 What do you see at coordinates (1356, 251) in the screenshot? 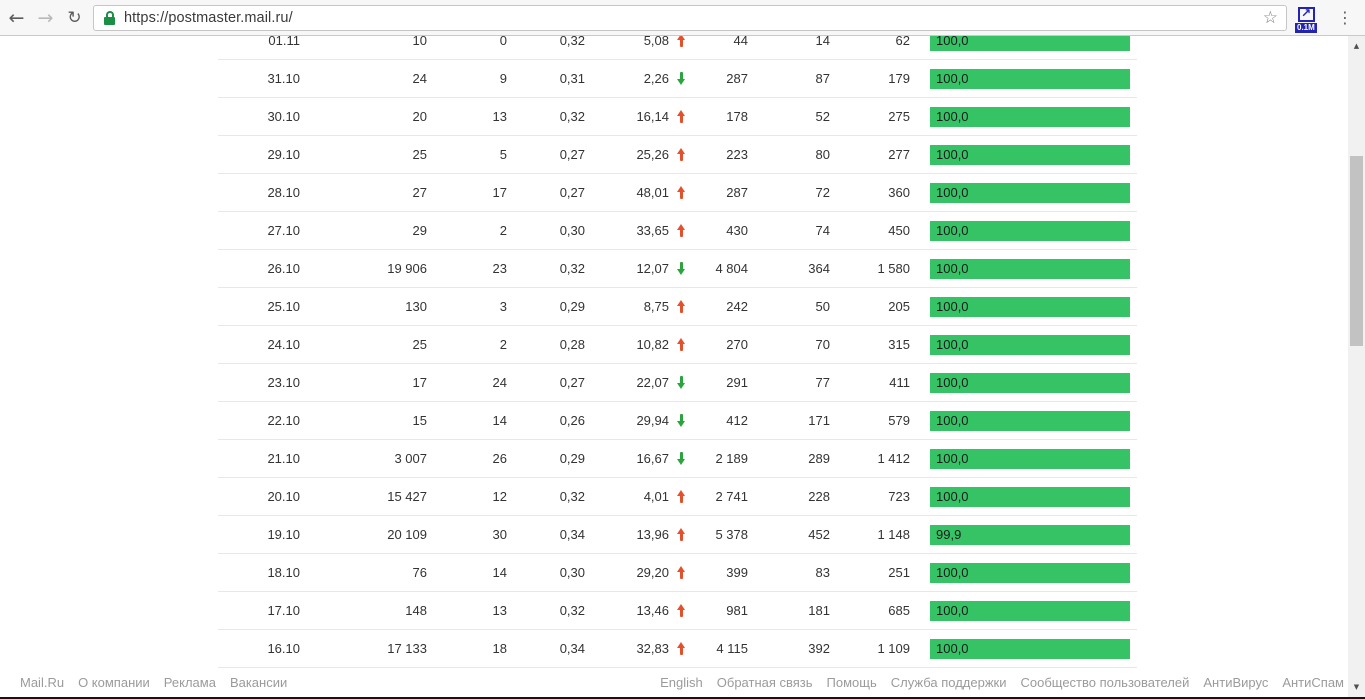
I see `scrollbar-thumb` at bounding box center [1356, 251].